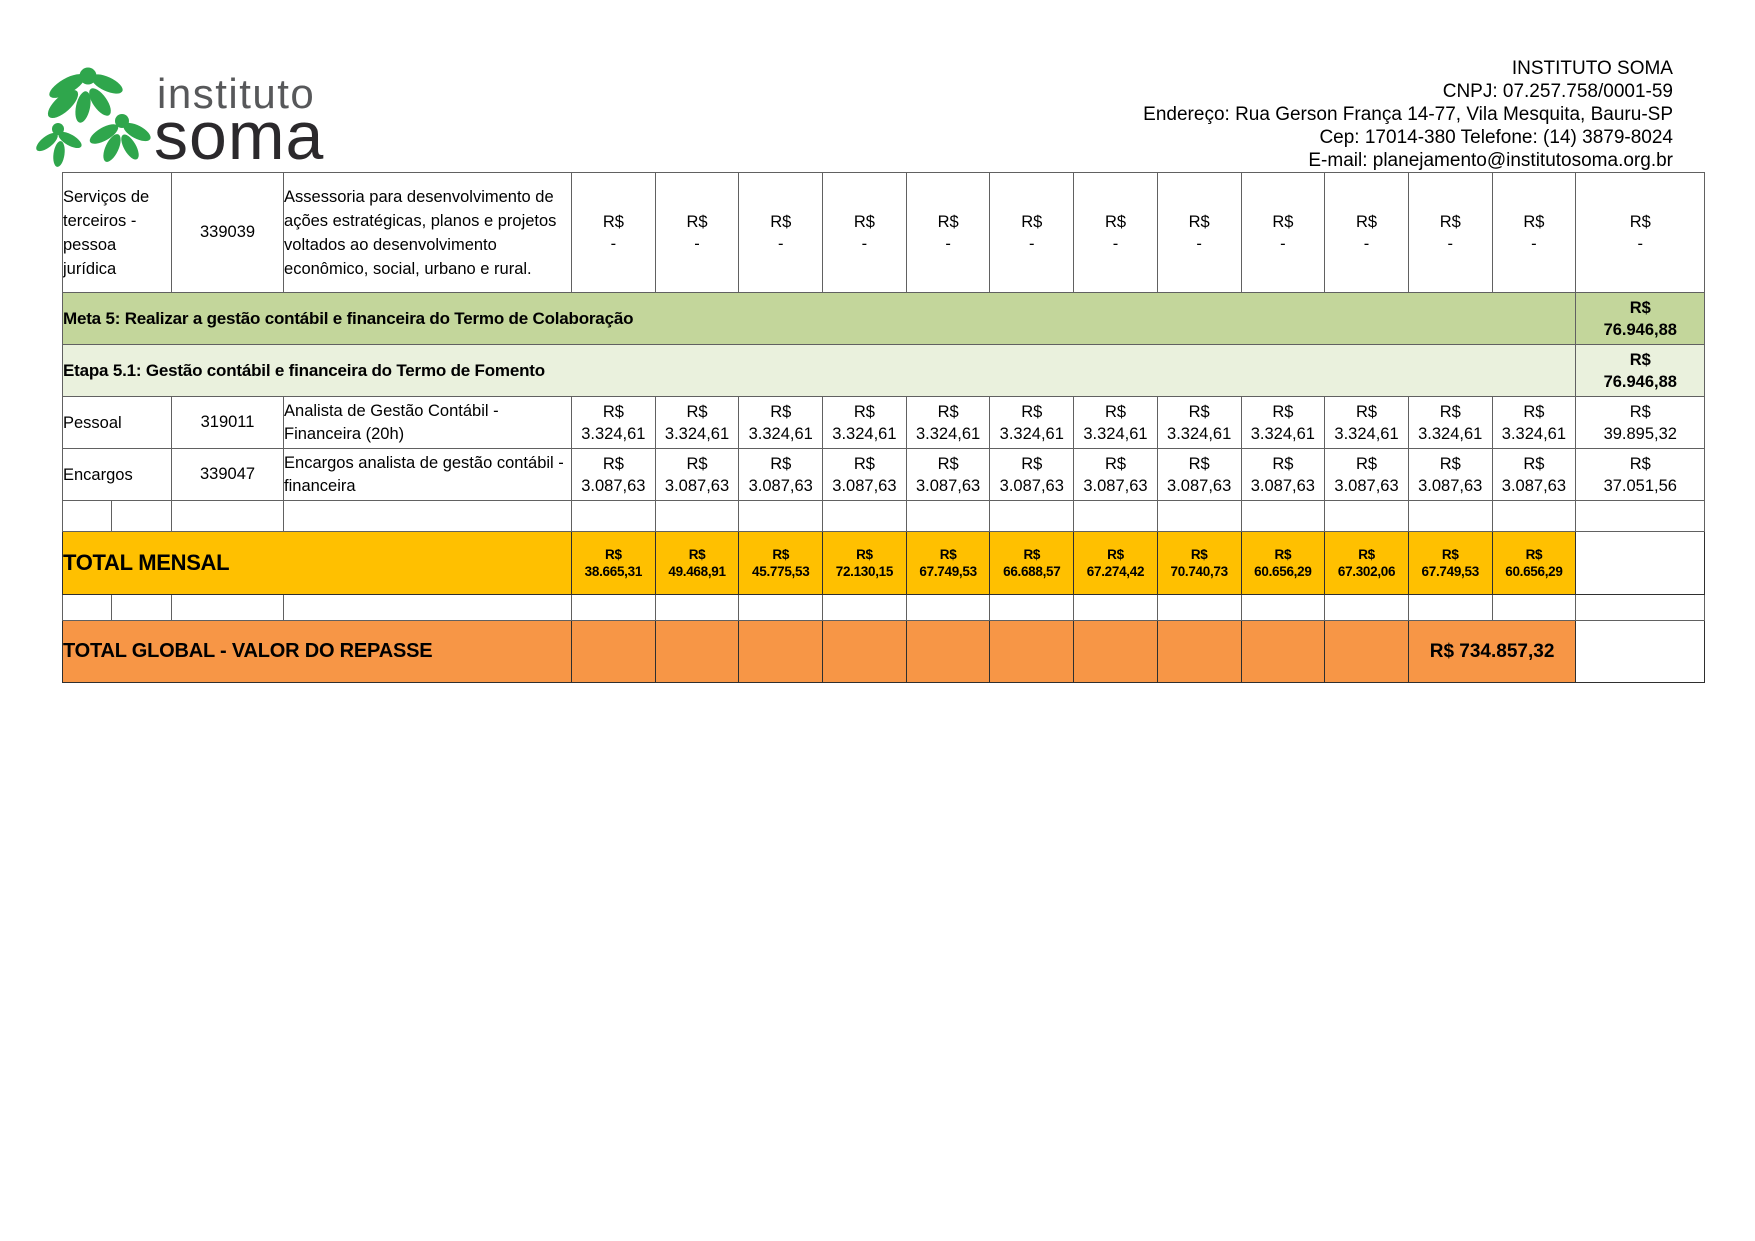 Image resolution: width=1755 pixels, height=1241 pixels. What do you see at coordinates (1366, 232) in the screenshot?
I see `month-10-value: R$ -` at bounding box center [1366, 232].